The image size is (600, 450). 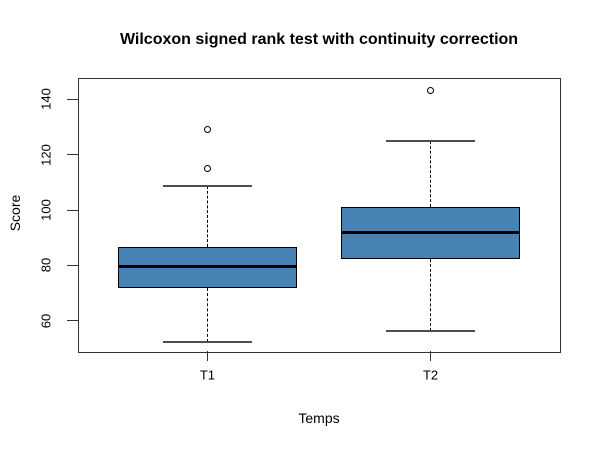 I want to click on x-tick-label: T1, so click(x=207, y=375).